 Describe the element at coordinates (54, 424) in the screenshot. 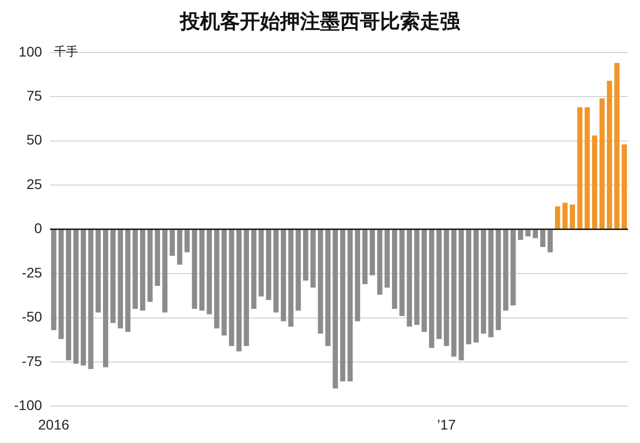

I see `x-tick-label: 2016` at that location.